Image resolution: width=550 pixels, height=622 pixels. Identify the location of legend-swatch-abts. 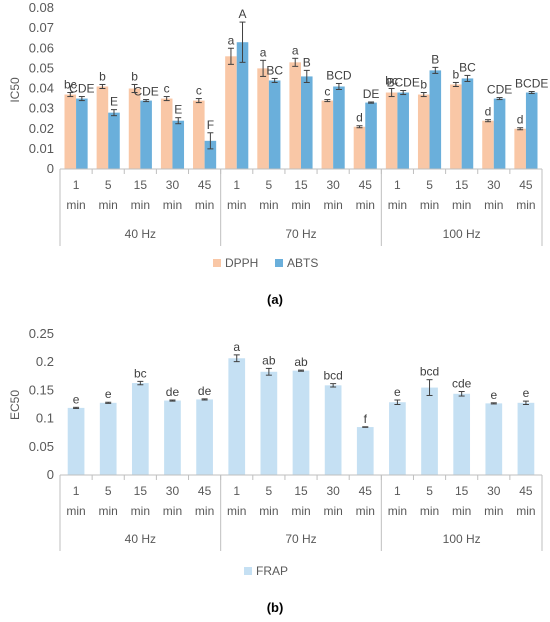
(279, 263).